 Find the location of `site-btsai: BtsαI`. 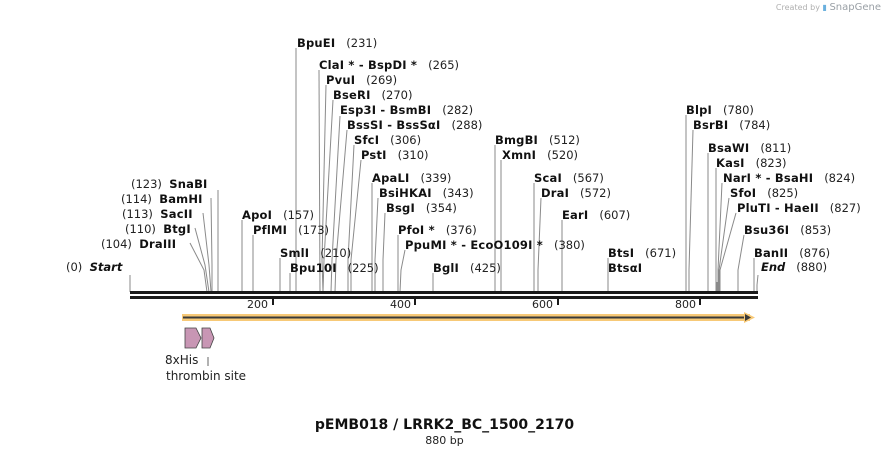

site-btsai: BtsαI is located at coordinates (625, 268).